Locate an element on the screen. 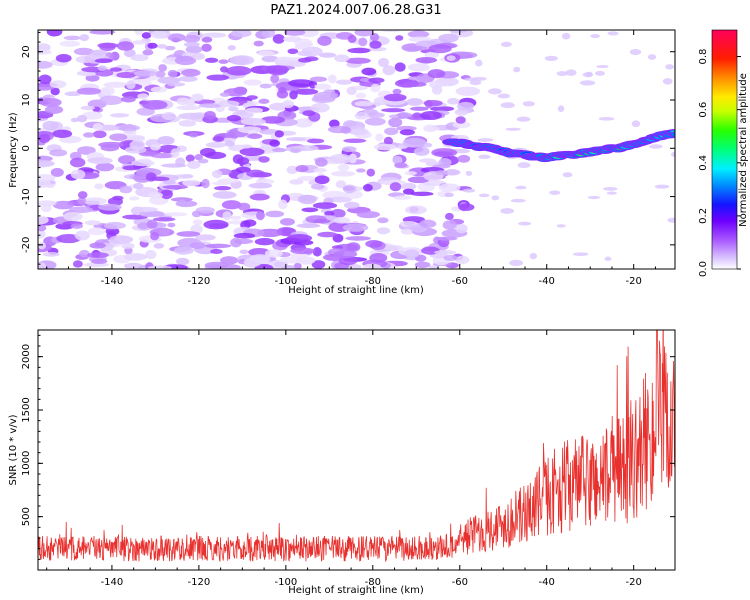 Image resolution: width=750 pixels, height=600 pixels. y-tick-label: -20 is located at coordinates (26, 245).